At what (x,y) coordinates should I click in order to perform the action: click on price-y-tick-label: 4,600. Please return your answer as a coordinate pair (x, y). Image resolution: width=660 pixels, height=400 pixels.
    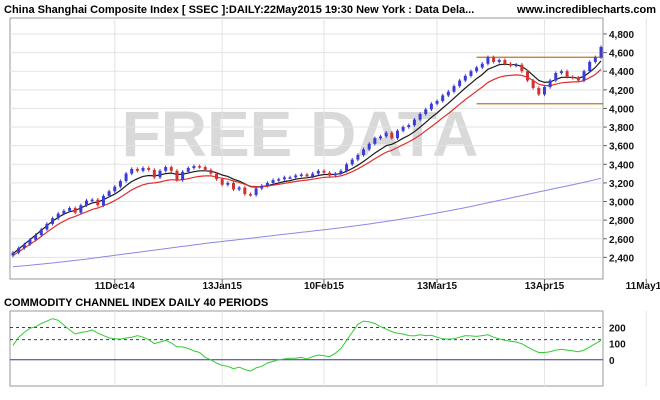
    Looking at the image, I should click on (621, 54).